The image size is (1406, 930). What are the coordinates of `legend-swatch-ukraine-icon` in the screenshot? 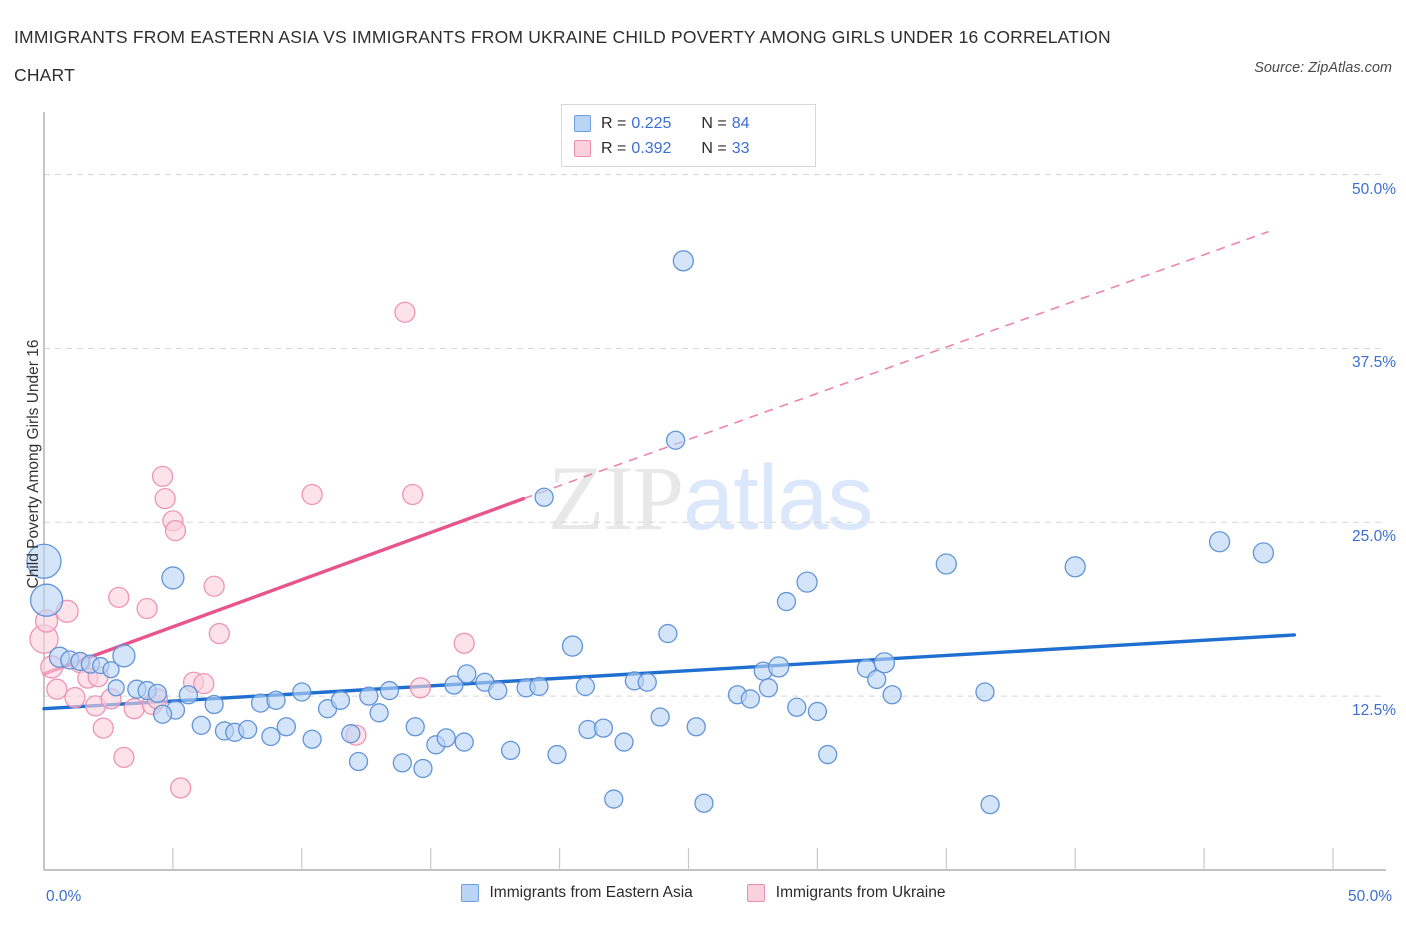 It's located at (755, 893).